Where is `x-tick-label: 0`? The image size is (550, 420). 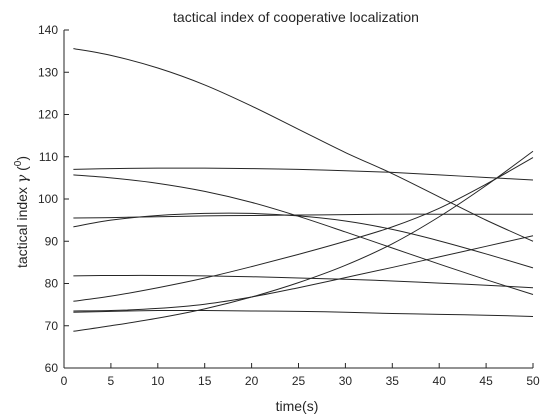 x-tick-label: 0 is located at coordinates (64, 381).